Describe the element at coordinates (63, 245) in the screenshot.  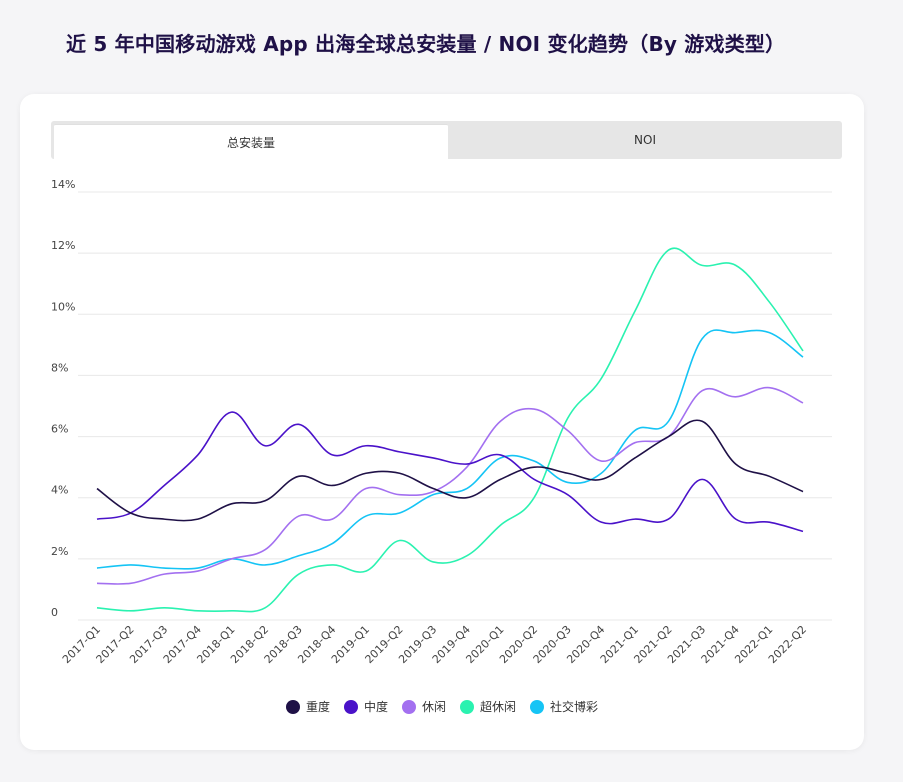
I see `y-tick-label: 12%` at that location.